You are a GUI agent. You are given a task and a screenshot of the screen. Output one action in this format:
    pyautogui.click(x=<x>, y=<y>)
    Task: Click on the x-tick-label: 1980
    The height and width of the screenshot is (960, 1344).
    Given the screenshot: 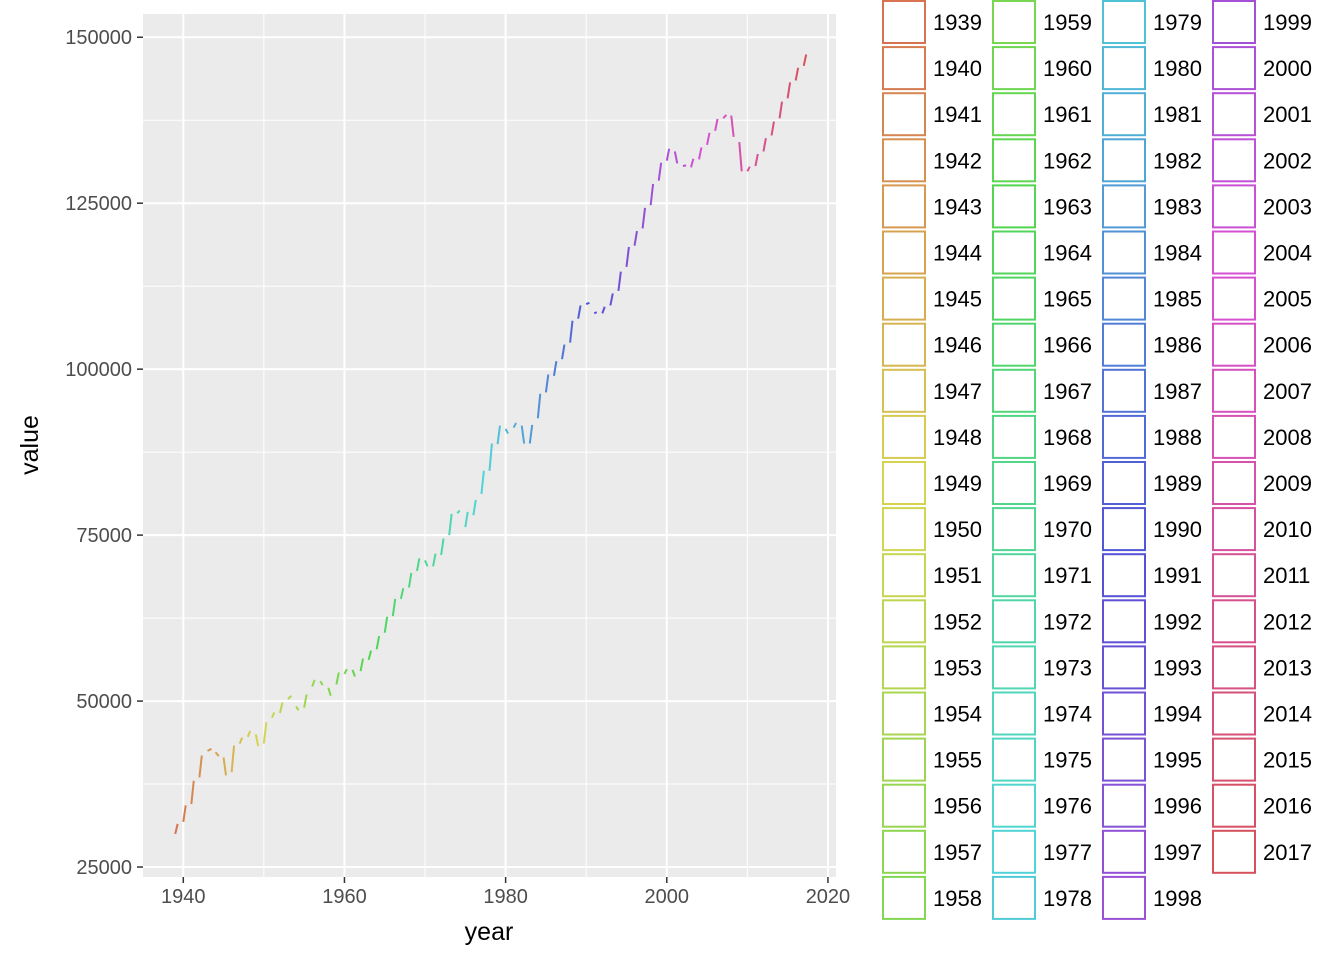 What is the action you would take?
    pyautogui.click(x=505, y=897)
    